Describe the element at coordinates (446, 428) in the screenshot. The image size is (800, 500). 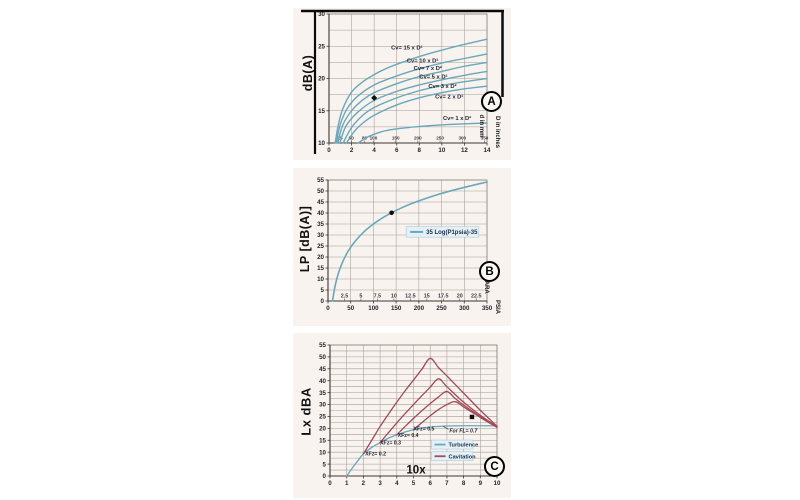
I see `annotation-arrow` at that location.